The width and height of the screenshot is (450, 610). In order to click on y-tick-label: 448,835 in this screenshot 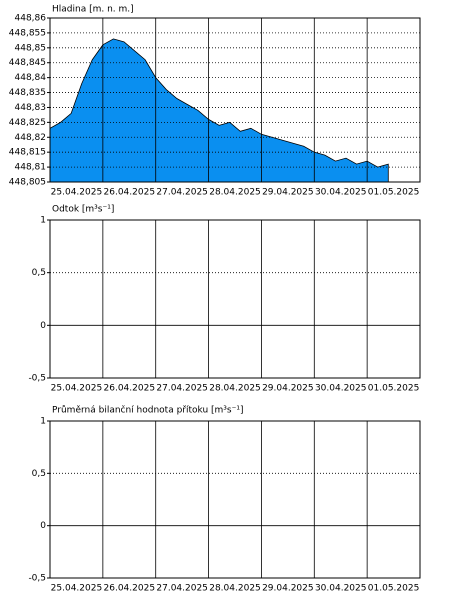, I will do `click(27, 93)`.